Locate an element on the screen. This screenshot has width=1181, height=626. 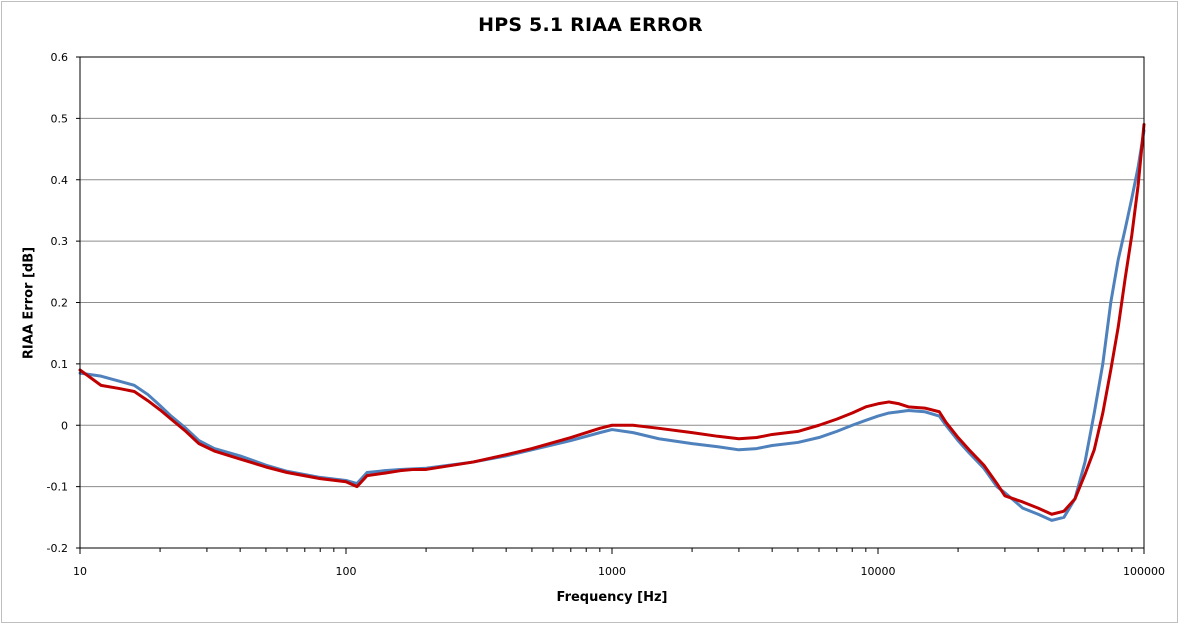
y-tick-label: 0.6 is located at coordinates (60, 57).